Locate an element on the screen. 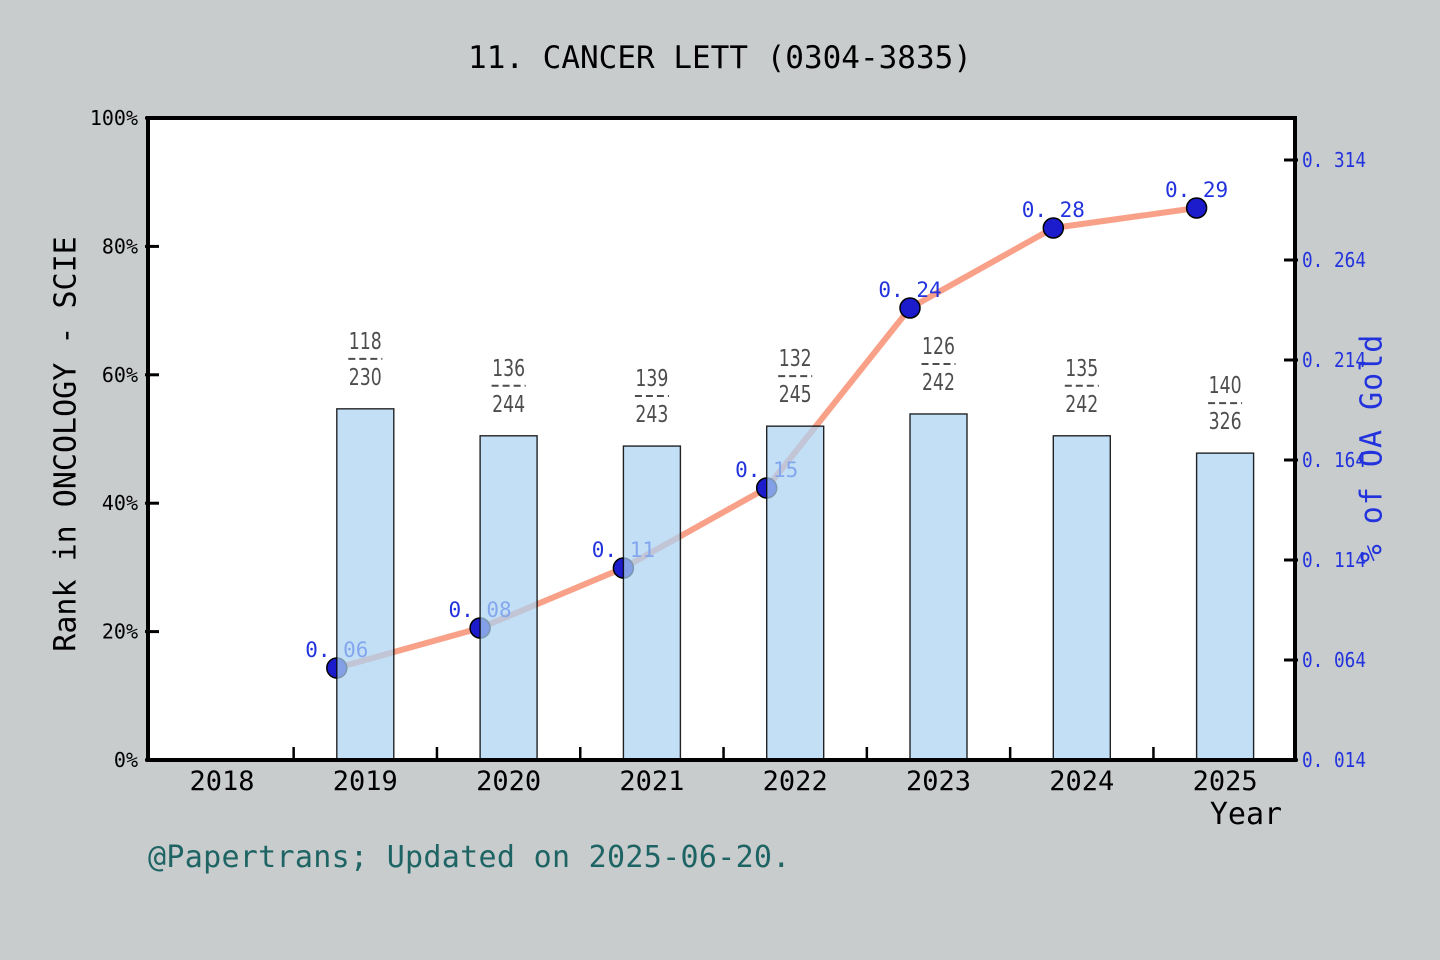 The image size is (1440, 960). fraction-denominator: 243 is located at coordinates (651, 415).